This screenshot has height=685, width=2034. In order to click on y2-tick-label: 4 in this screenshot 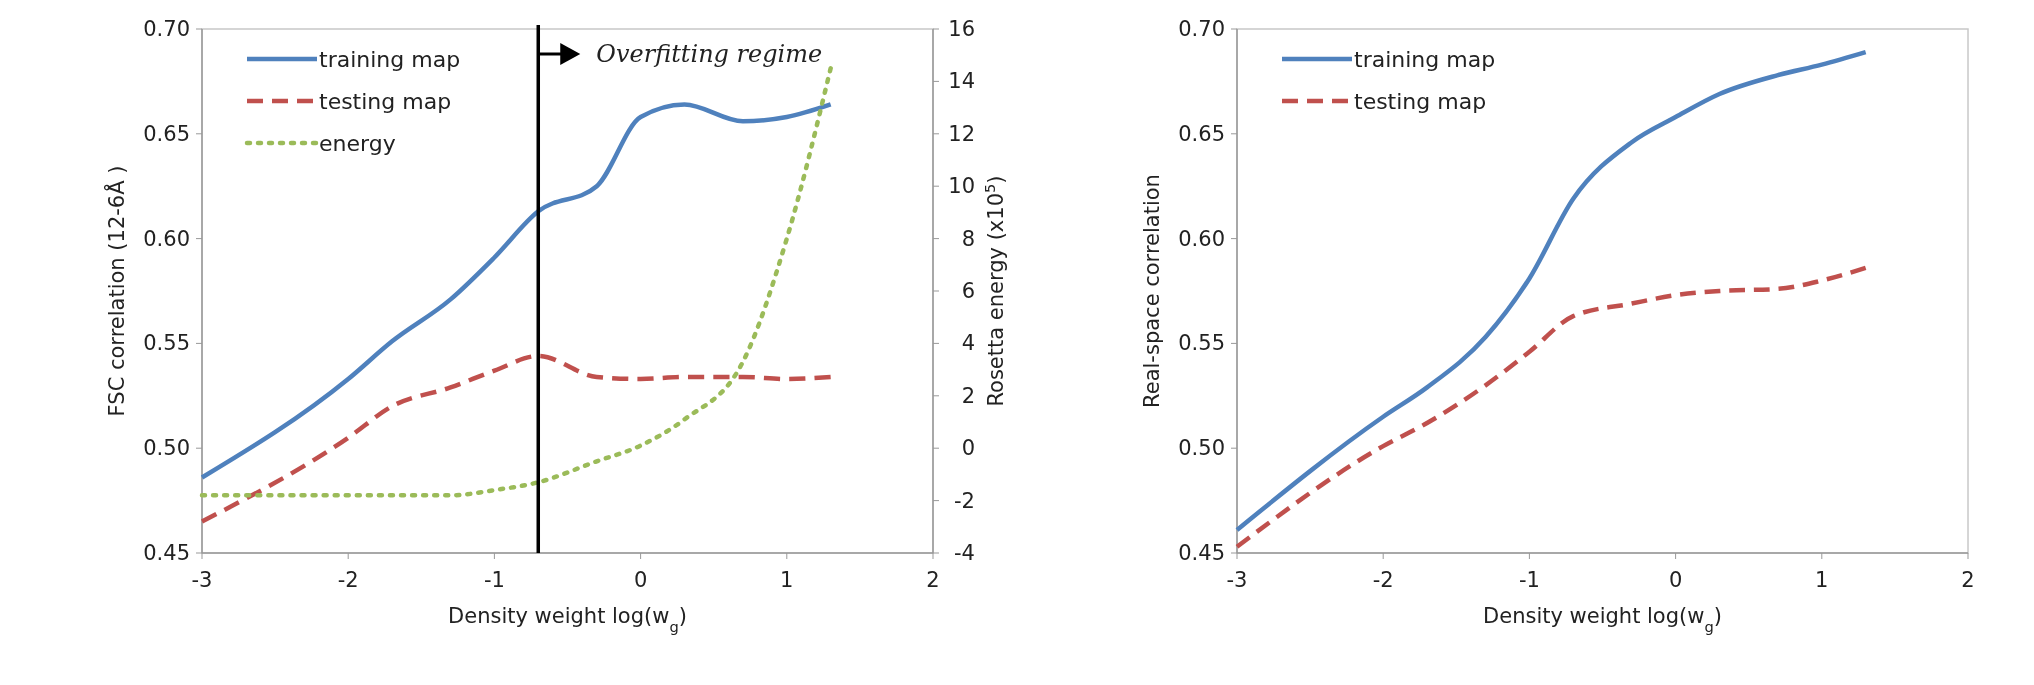, I will do `click(968, 343)`.